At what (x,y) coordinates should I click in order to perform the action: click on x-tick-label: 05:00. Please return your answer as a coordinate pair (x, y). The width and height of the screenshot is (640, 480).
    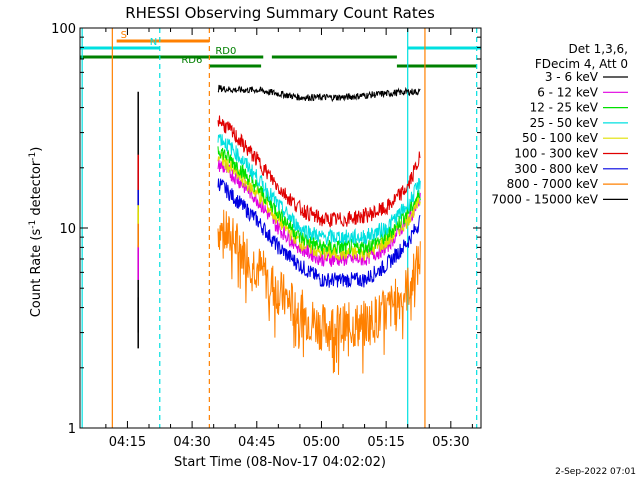
    Looking at the image, I should click on (321, 442).